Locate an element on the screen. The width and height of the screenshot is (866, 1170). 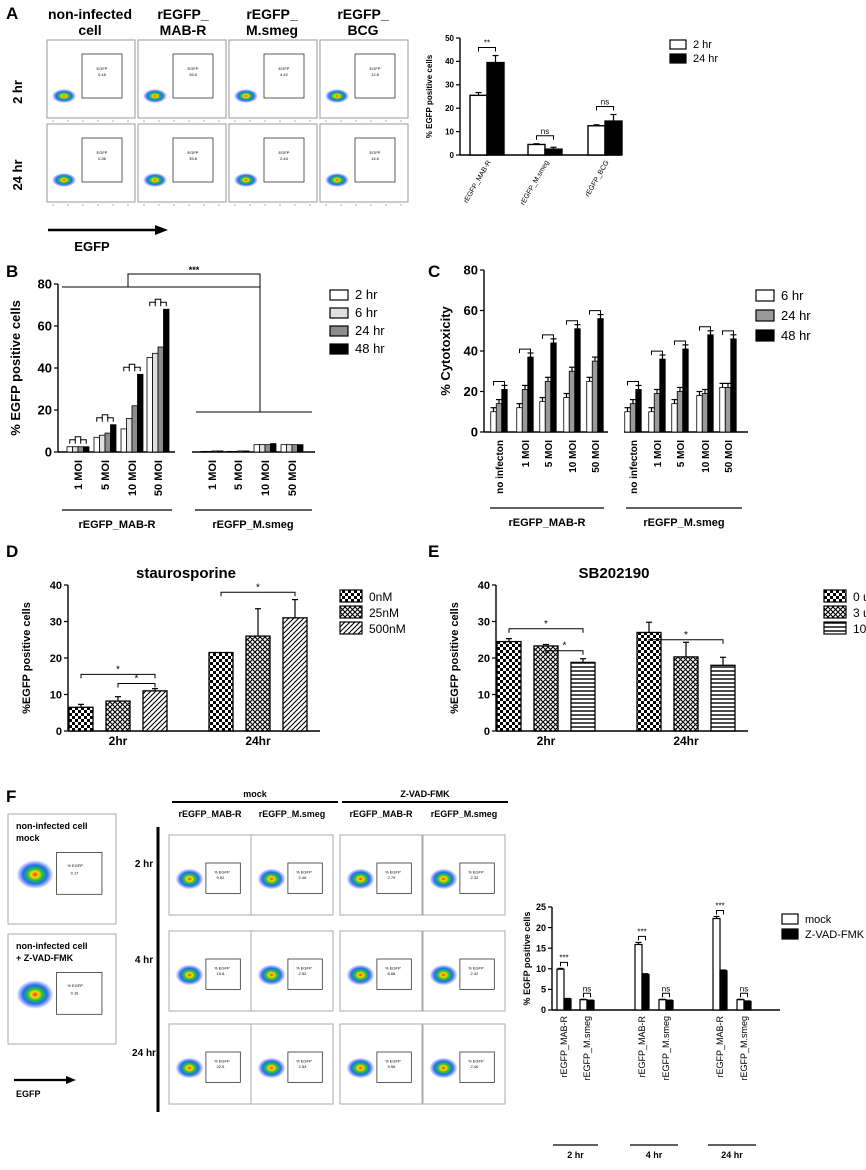
flow-plot: % EGFP 0.17 non-infected cell mock is located at coordinates (62, 869).